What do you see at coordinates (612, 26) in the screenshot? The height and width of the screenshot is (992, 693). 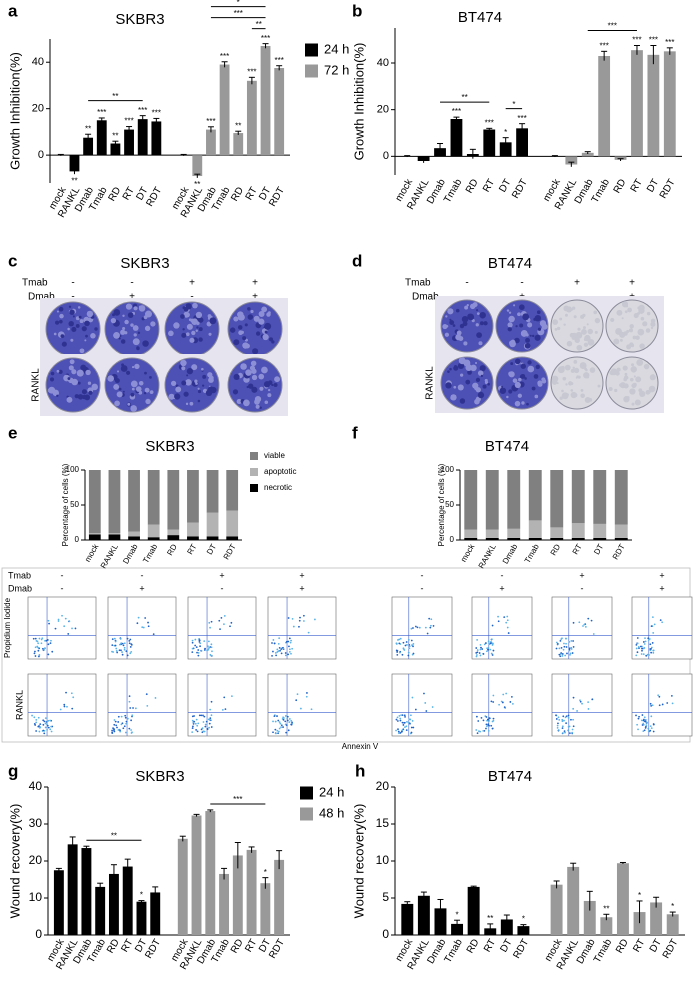 I see `significance: ***` at bounding box center [612, 26].